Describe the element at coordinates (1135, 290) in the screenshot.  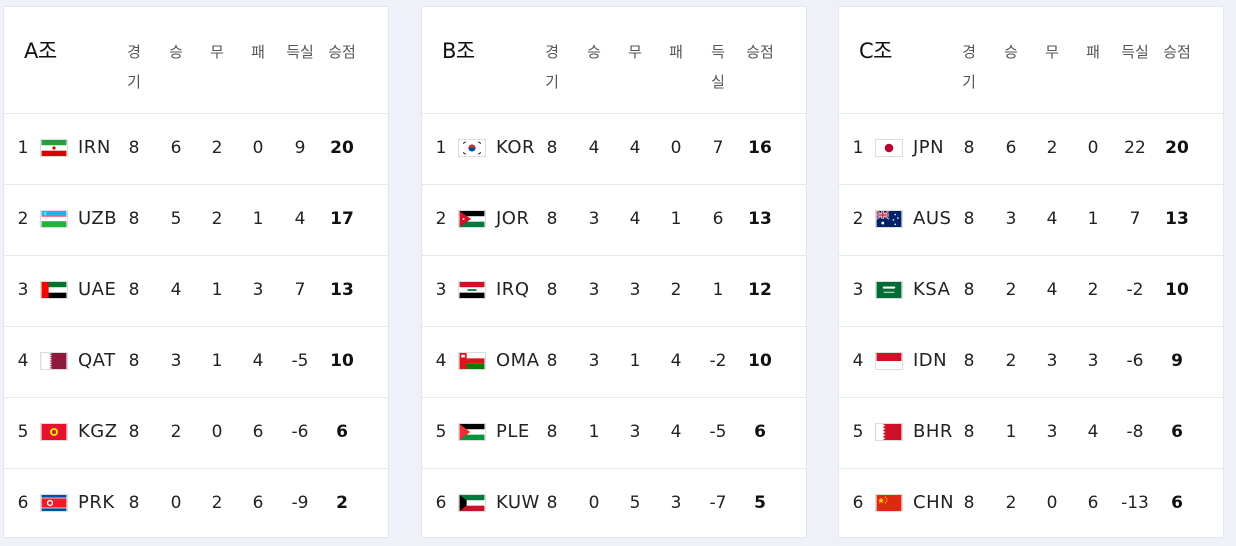
I see `goal-diff-value: -2` at that location.